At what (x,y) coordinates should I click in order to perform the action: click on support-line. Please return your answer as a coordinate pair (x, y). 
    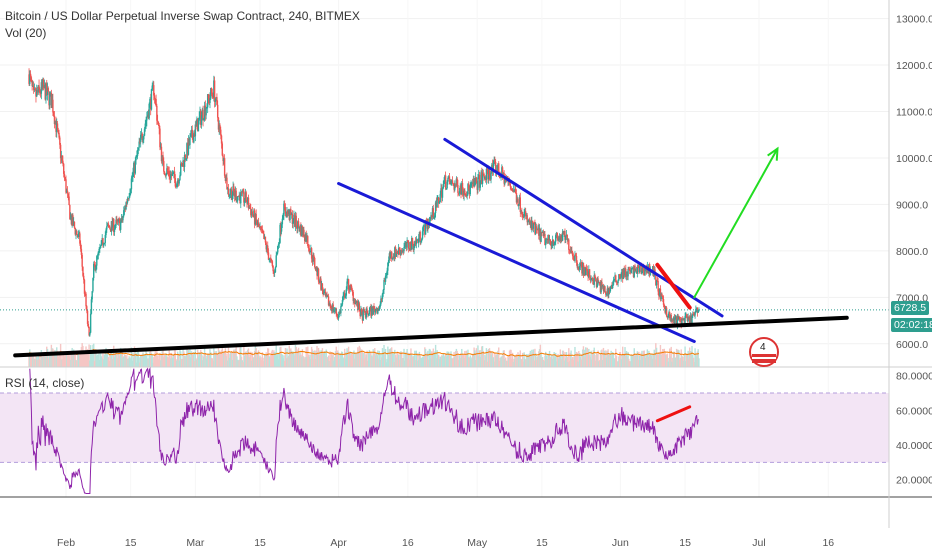
    Looking at the image, I should click on (431, 336).